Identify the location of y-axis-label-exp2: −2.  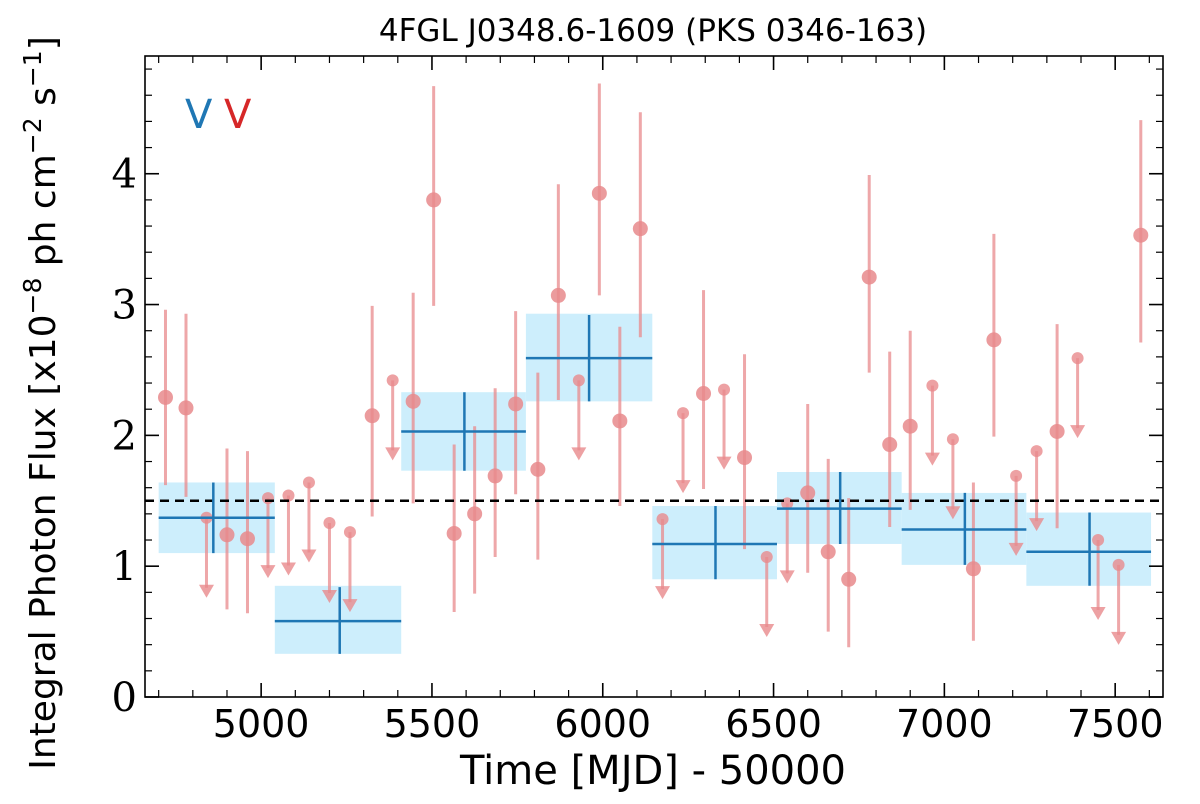
(32, 135).